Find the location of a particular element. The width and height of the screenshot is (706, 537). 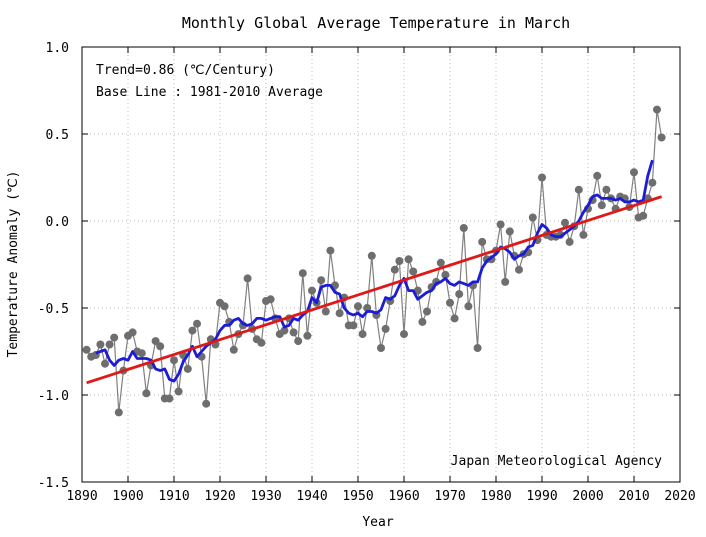

x-axis-label: Year is located at coordinates (377, 522).